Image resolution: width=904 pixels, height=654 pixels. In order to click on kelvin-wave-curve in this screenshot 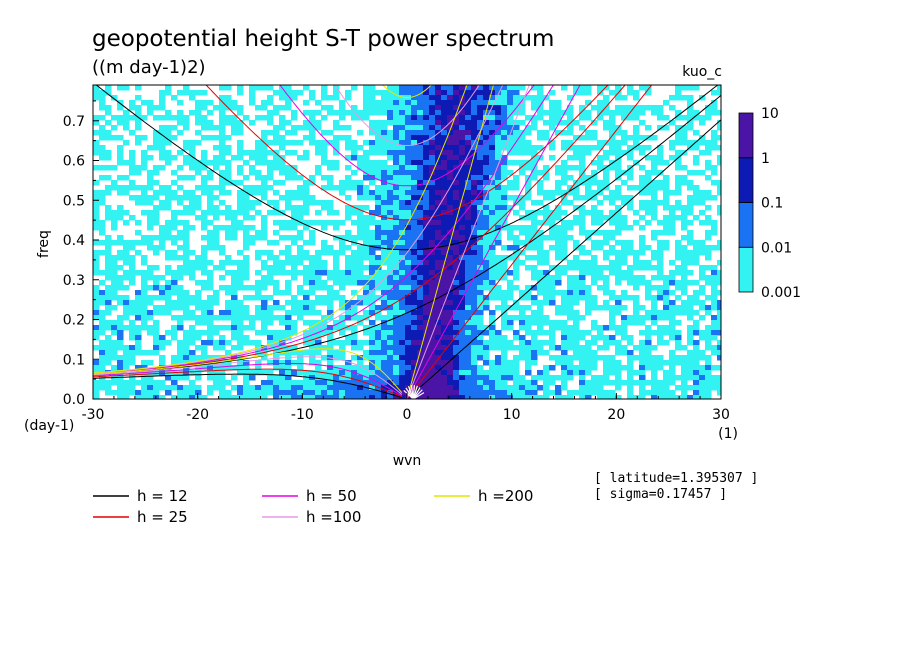, I will do `click(563, 259)`.